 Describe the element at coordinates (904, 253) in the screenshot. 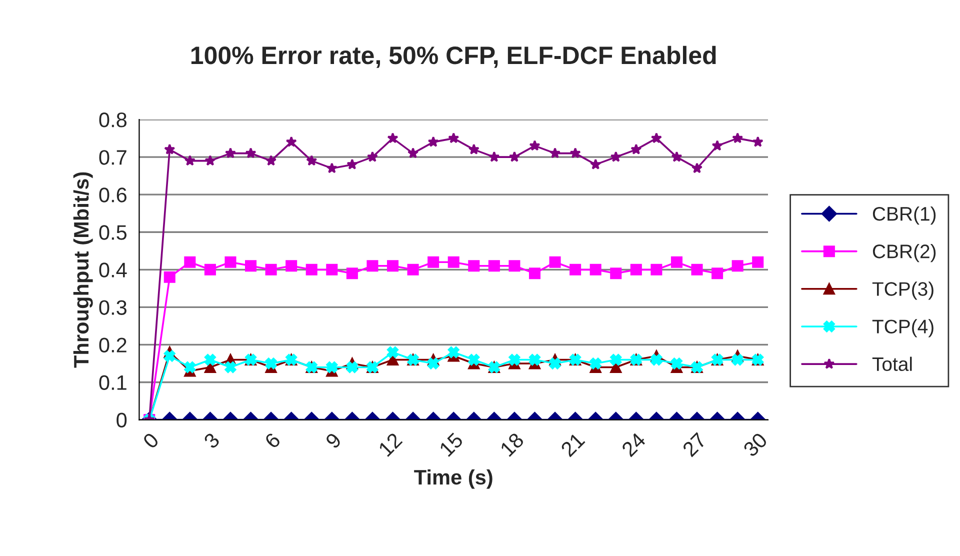

I see `legend-label: CBR(2)` at that location.